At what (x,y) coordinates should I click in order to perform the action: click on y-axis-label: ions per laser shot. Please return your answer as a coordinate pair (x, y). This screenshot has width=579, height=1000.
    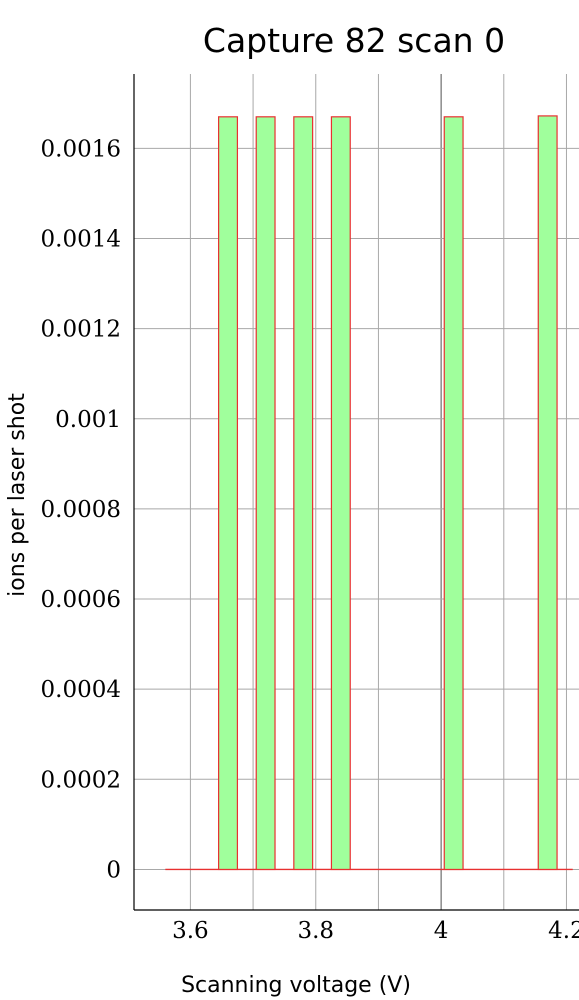
    Looking at the image, I should click on (17, 495).